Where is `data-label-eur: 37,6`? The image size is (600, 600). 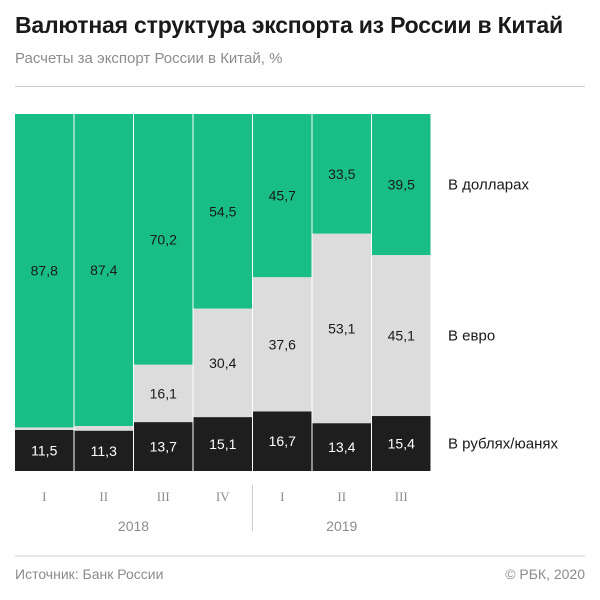
data-label-eur: 37,6 is located at coordinates (282, 344).